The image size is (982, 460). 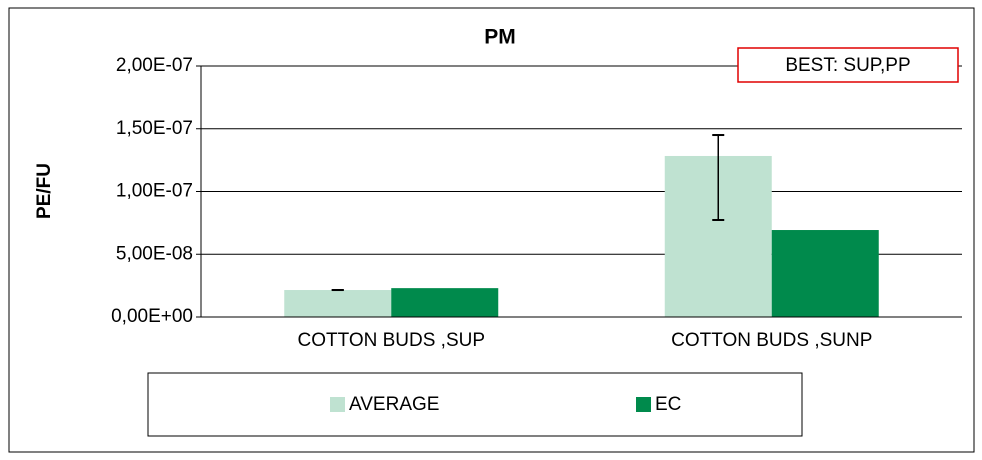 What do you see at coordinates (475, 404) in the screenshot?
I see `legend-box` at bounding box center [475, 404].